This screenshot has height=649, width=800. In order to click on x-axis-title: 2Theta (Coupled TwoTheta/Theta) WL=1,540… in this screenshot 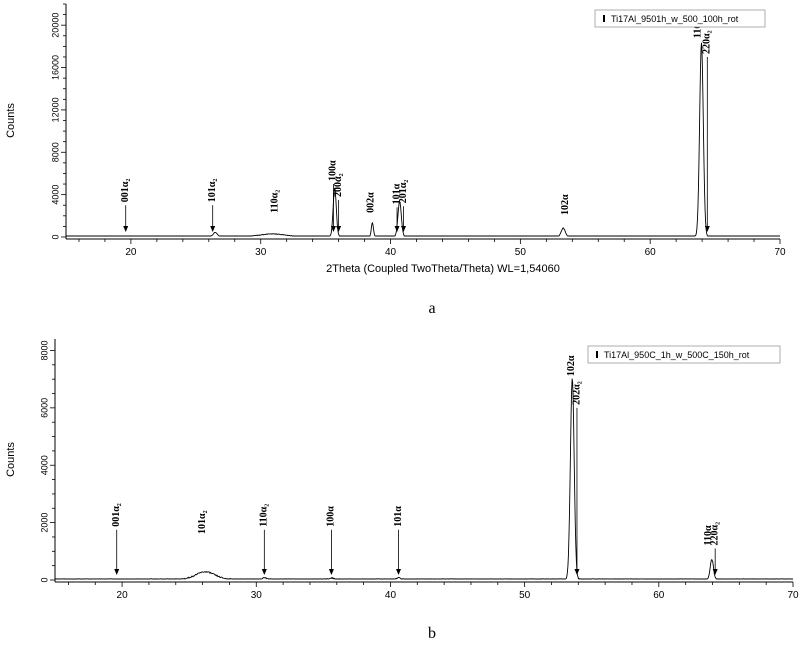, I will do `click(443, 269)`.